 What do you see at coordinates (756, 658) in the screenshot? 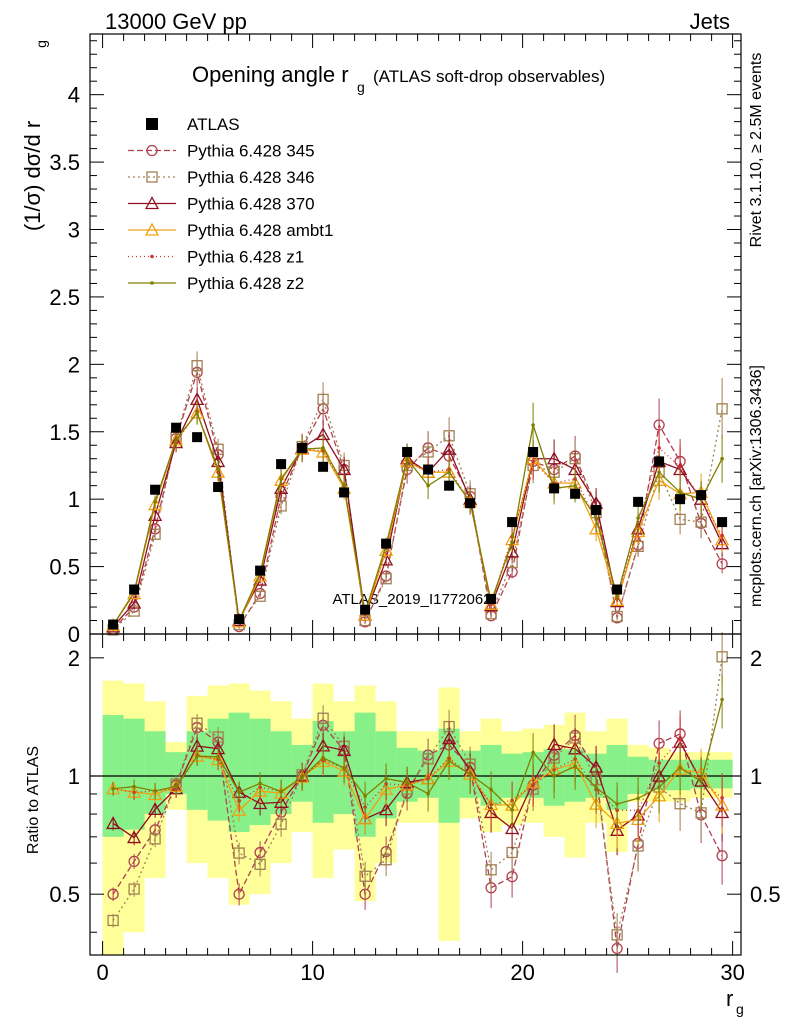
I see `ratio-tick-label-right-2: 2` at bounding box center [756, 658].